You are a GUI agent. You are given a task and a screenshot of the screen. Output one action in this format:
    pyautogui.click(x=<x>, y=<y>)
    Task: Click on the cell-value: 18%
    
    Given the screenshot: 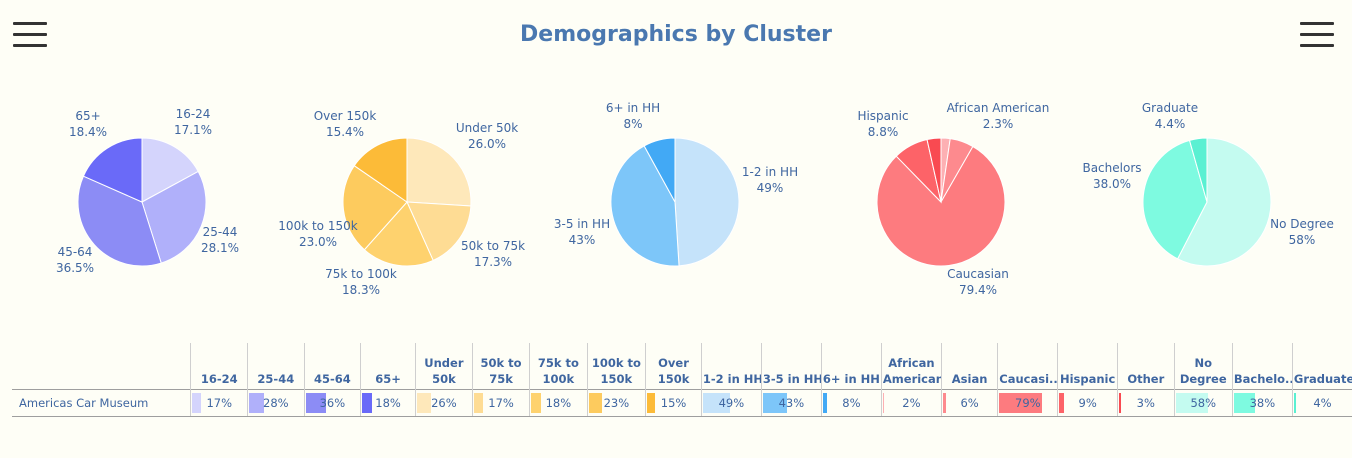 What is the action you would take?
    pyautogui.click(x=388, y=403)
    